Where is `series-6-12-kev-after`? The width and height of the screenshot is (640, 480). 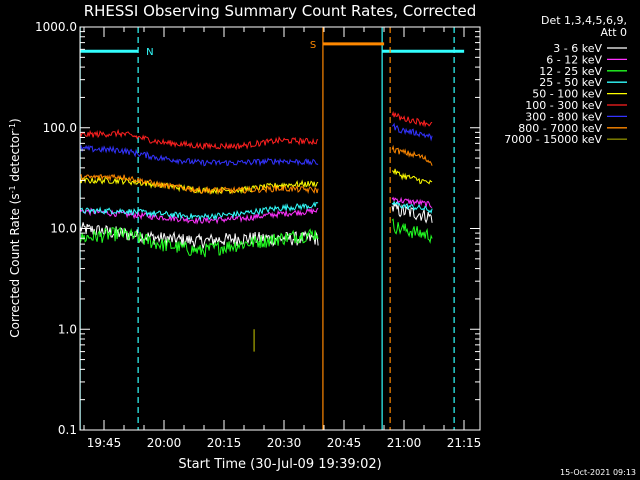 series-6-12-kev-after is located at coordinates (412, 202).